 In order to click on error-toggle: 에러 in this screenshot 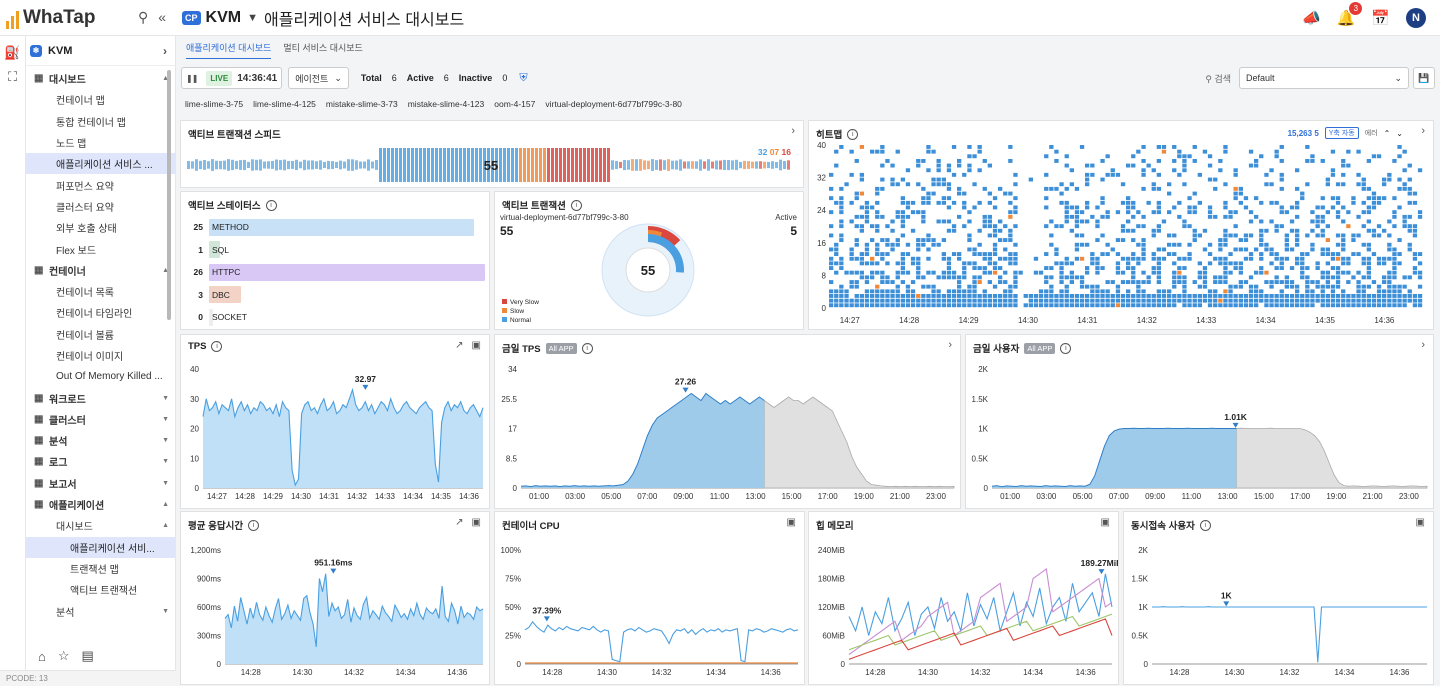, I will do `click(1371, 133)`.